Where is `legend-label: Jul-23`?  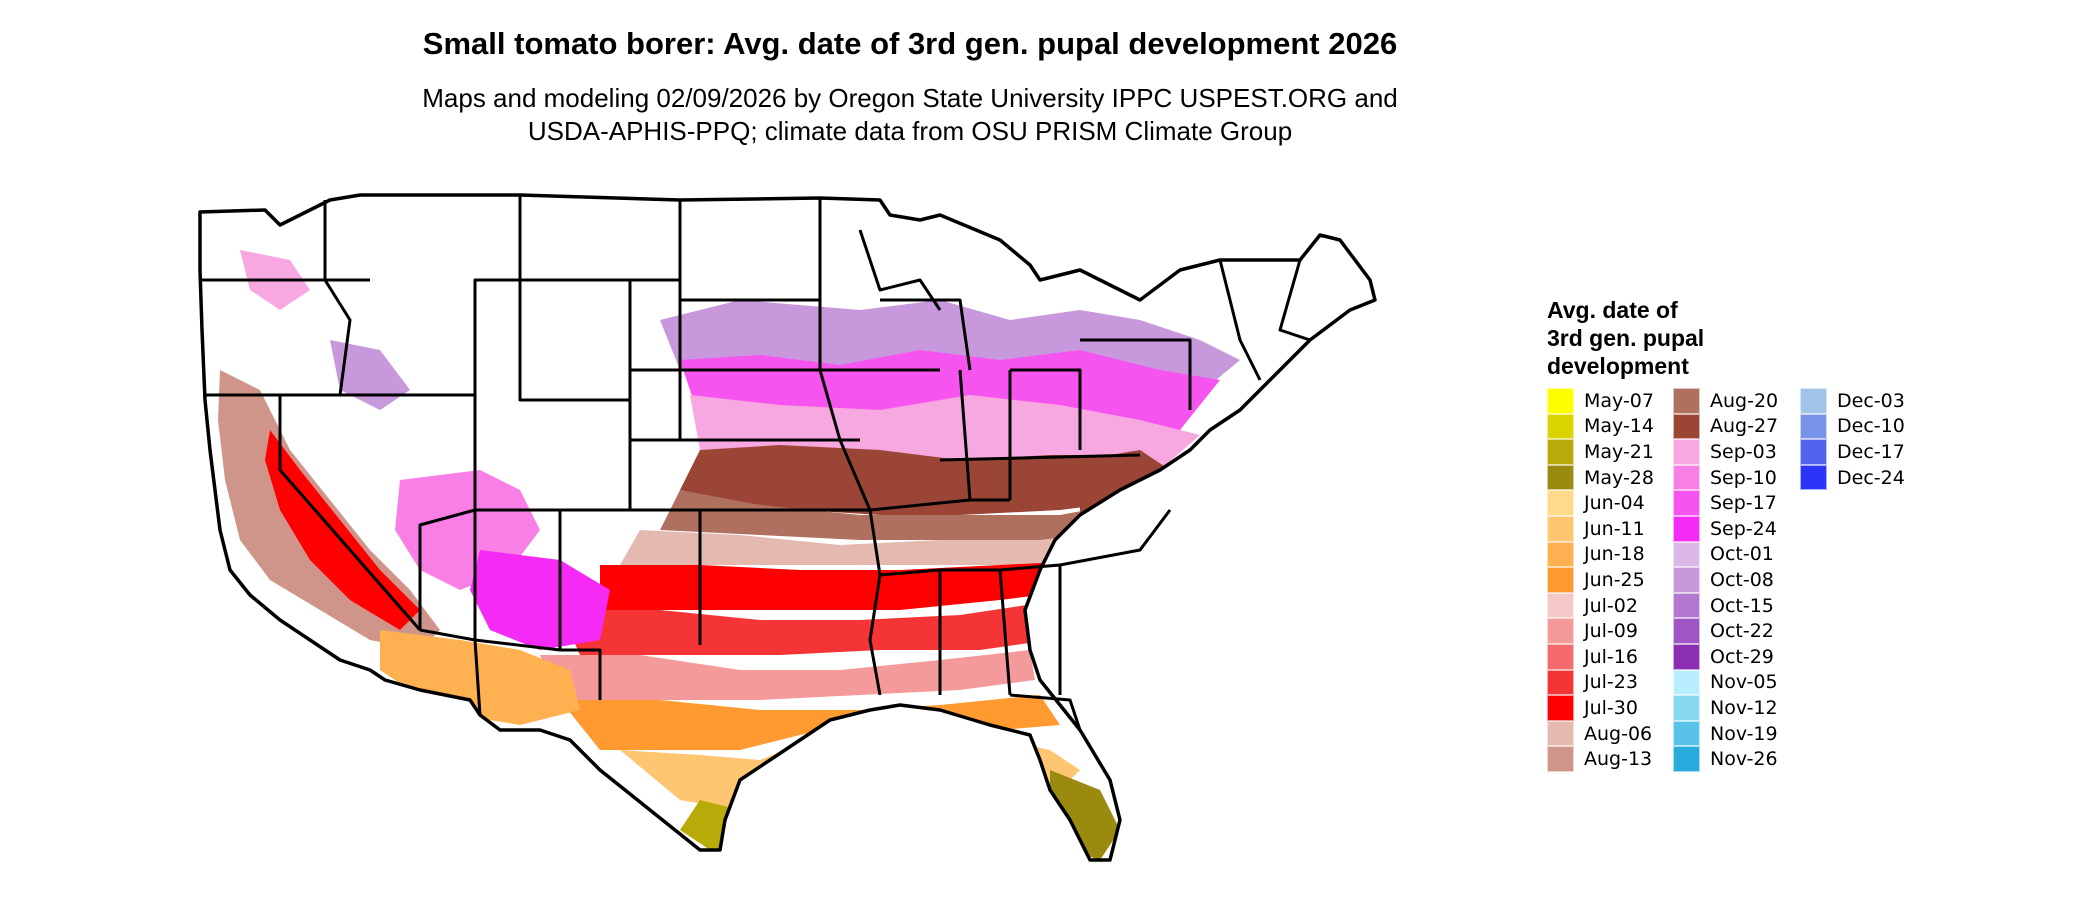 legend-label: Jul-23 is located at coordinates (1611, 682).